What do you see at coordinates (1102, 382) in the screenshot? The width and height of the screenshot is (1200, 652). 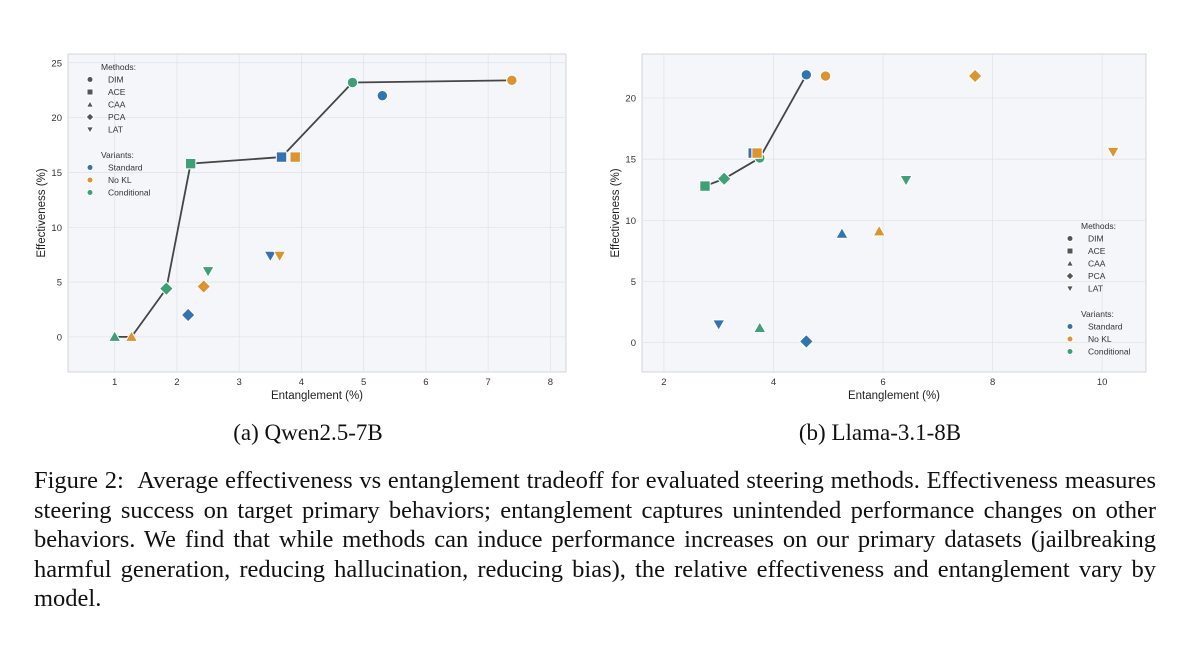 I see `x-tick-label: 10` at bounding box center [1102, 382].